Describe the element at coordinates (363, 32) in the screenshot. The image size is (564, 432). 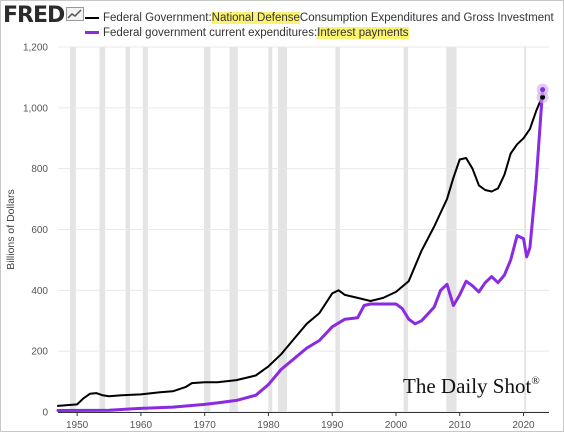
I see `legend-interest-highlight: Interest payments` at that location.